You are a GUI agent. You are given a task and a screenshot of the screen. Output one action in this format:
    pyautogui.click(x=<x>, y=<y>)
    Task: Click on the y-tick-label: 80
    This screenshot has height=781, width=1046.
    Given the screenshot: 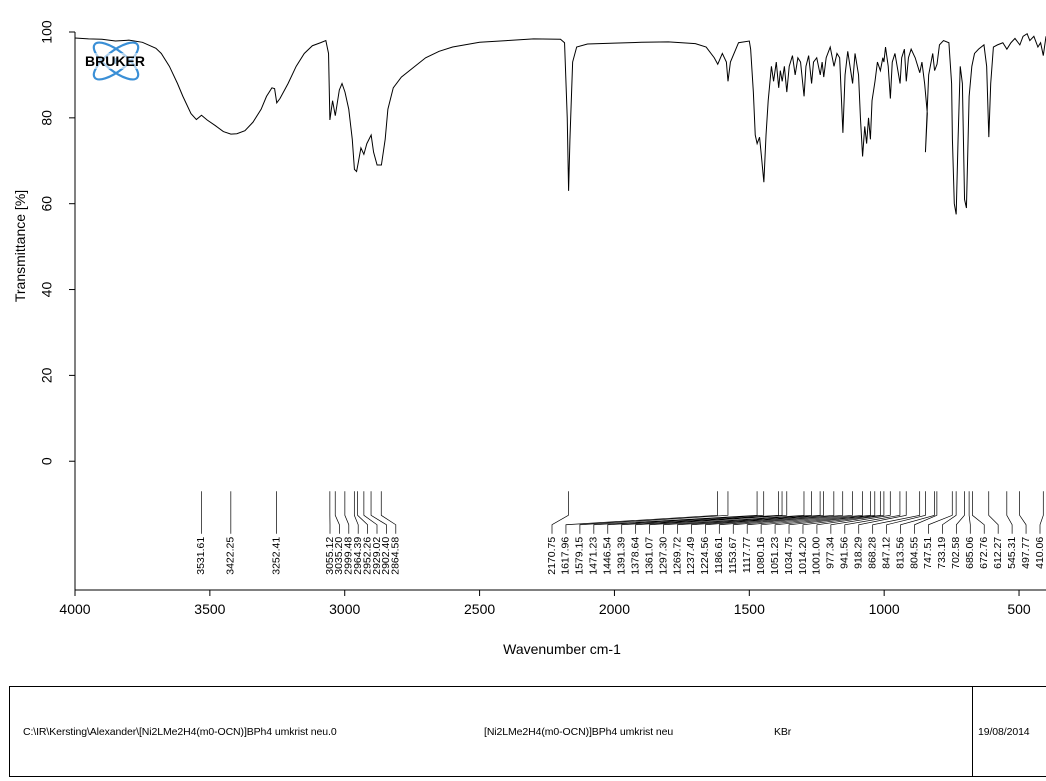 What is the action you would take?
    pyautogui.click(x=47, y=118)
    